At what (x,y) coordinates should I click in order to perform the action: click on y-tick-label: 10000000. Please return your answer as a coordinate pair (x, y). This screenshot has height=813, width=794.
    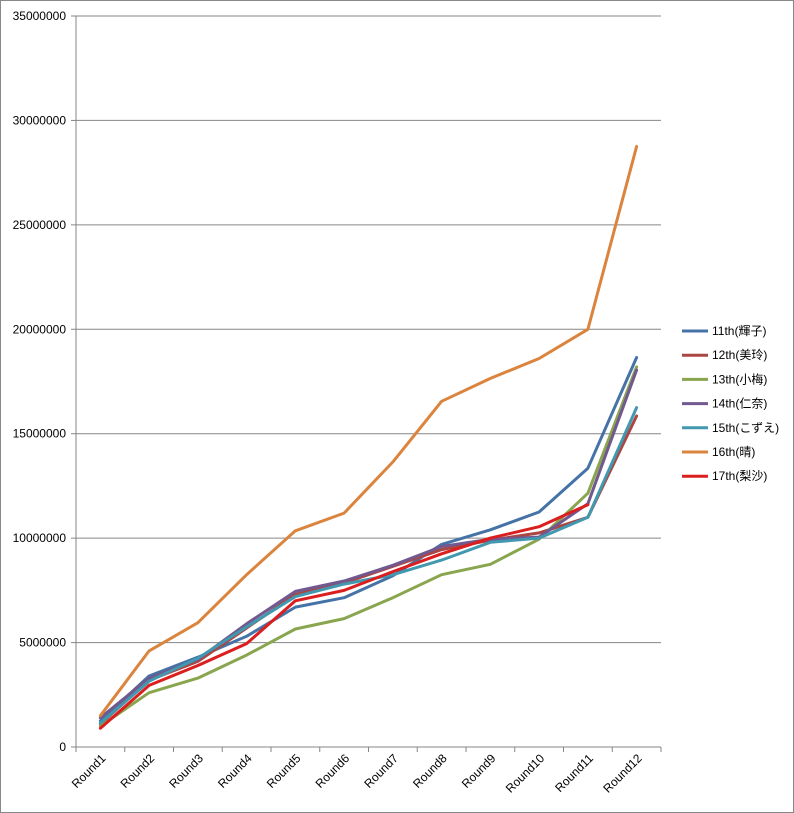
    Looking at the image, I should click on (40, 538).